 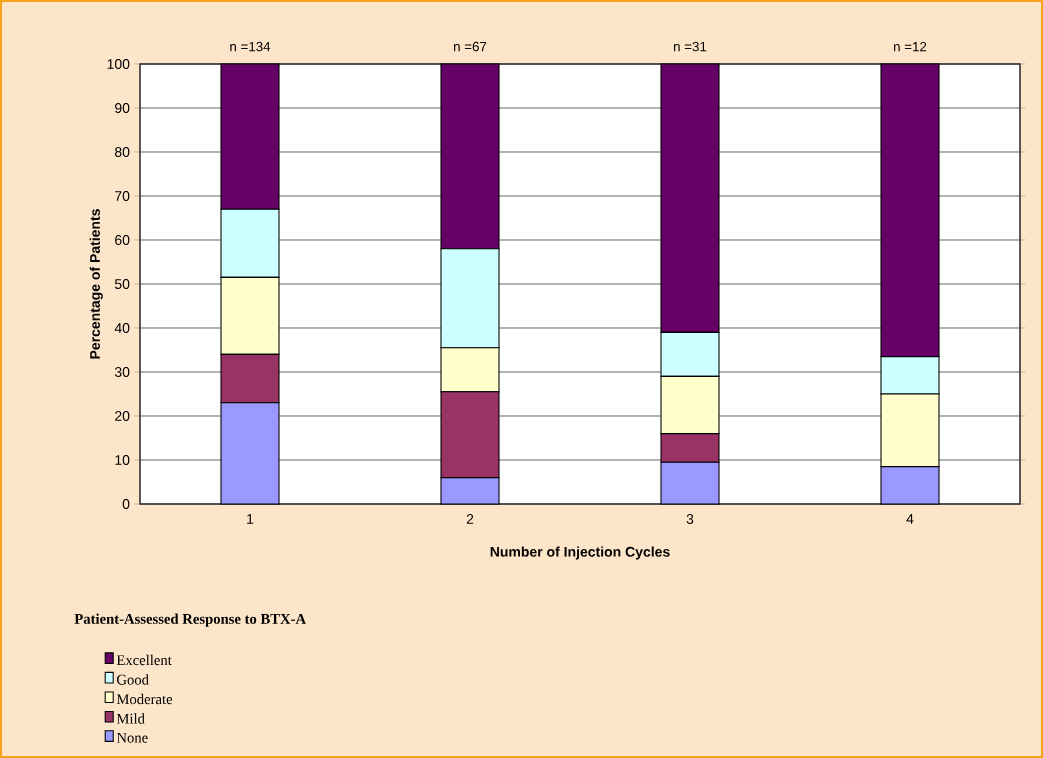 What do you see at coordinates (122, 460) in the screenshot?
I see `y-tick-label: 10` at bounding box center [122, 460].